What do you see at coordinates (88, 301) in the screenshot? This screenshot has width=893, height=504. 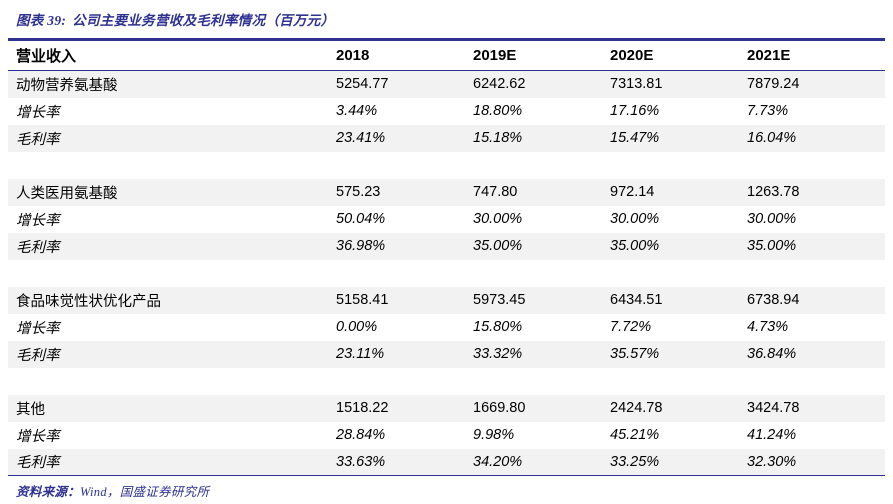 I see `row-label: 食品味觉性状优化产品` at bounding box center [88, 301].